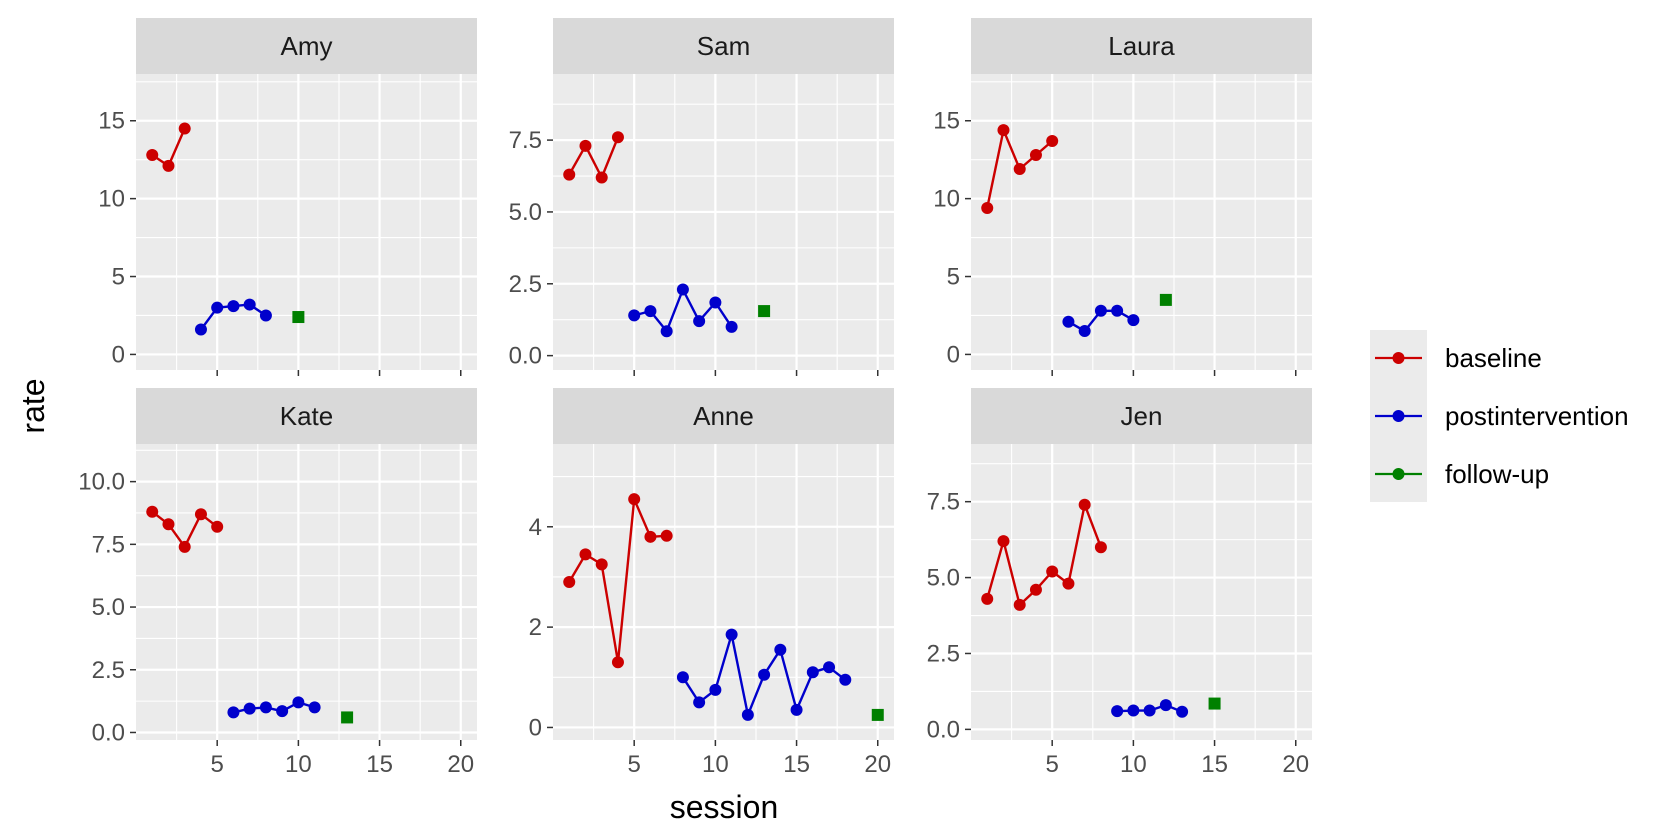 This screenshot has height=840, width=1680. I want to click on strip-label-amy: Amy, so click(307, 46).